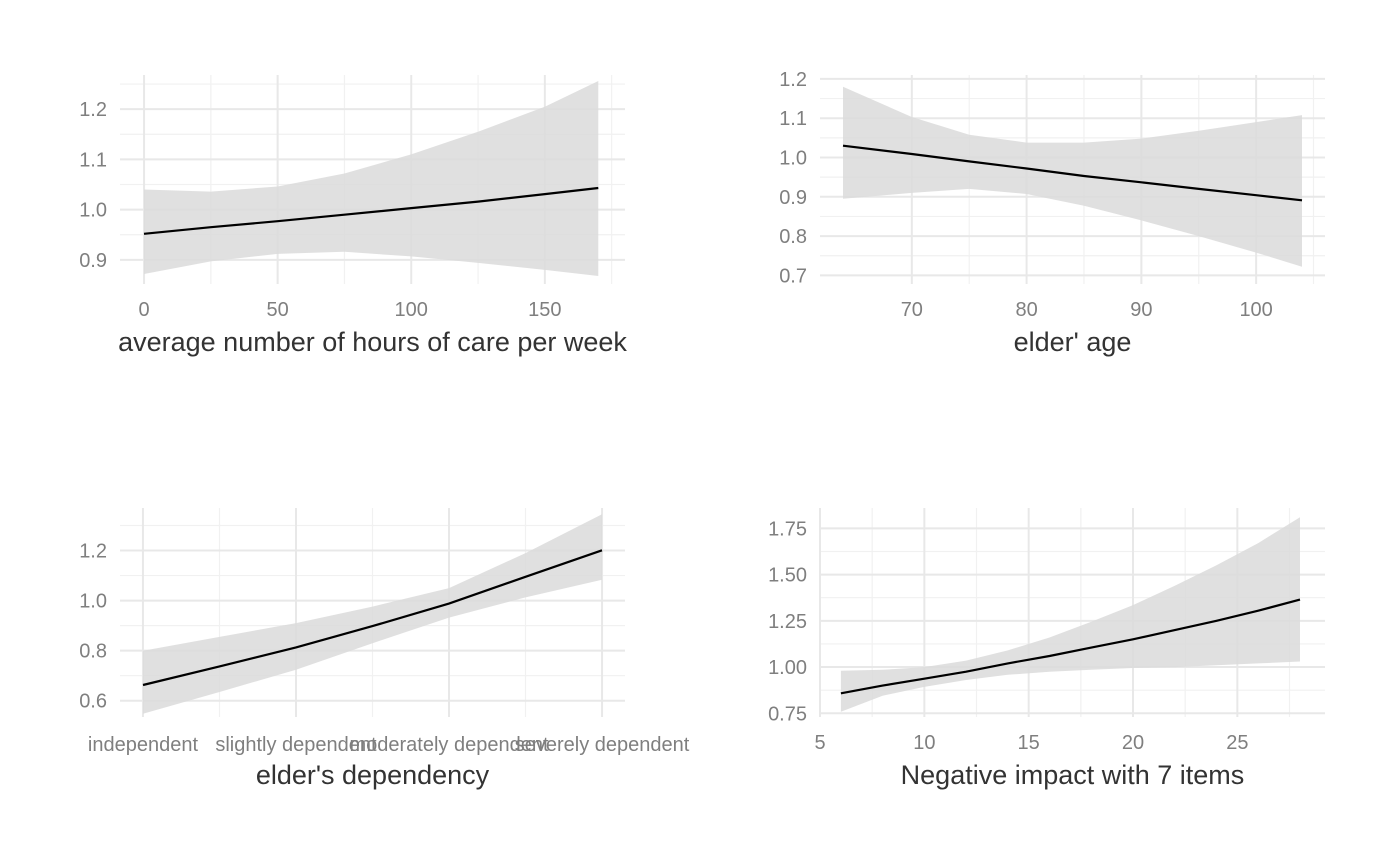  Describe the element at coordinates (448, 745) in the screenshot. I see `x-tick-label: moderately dependent` at that location.